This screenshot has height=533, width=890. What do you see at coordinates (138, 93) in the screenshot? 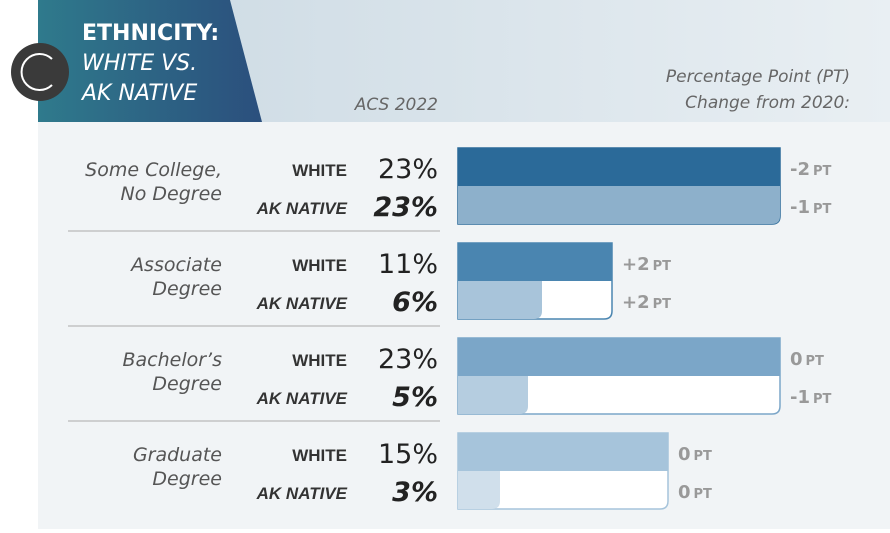
I see `header-title: AK NATIVE` at bounding box center [138, 93].